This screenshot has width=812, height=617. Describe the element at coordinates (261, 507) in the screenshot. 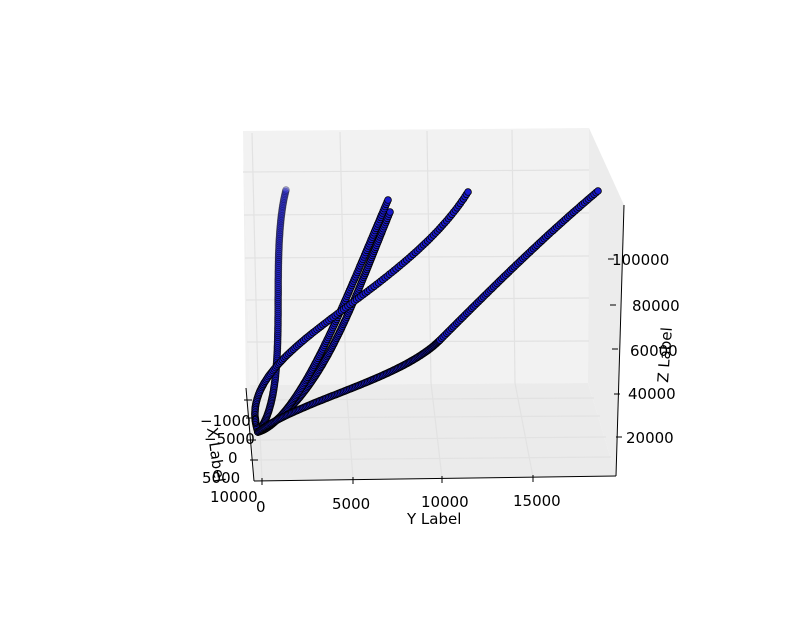

I see `y-tick-label: 0` at that location.